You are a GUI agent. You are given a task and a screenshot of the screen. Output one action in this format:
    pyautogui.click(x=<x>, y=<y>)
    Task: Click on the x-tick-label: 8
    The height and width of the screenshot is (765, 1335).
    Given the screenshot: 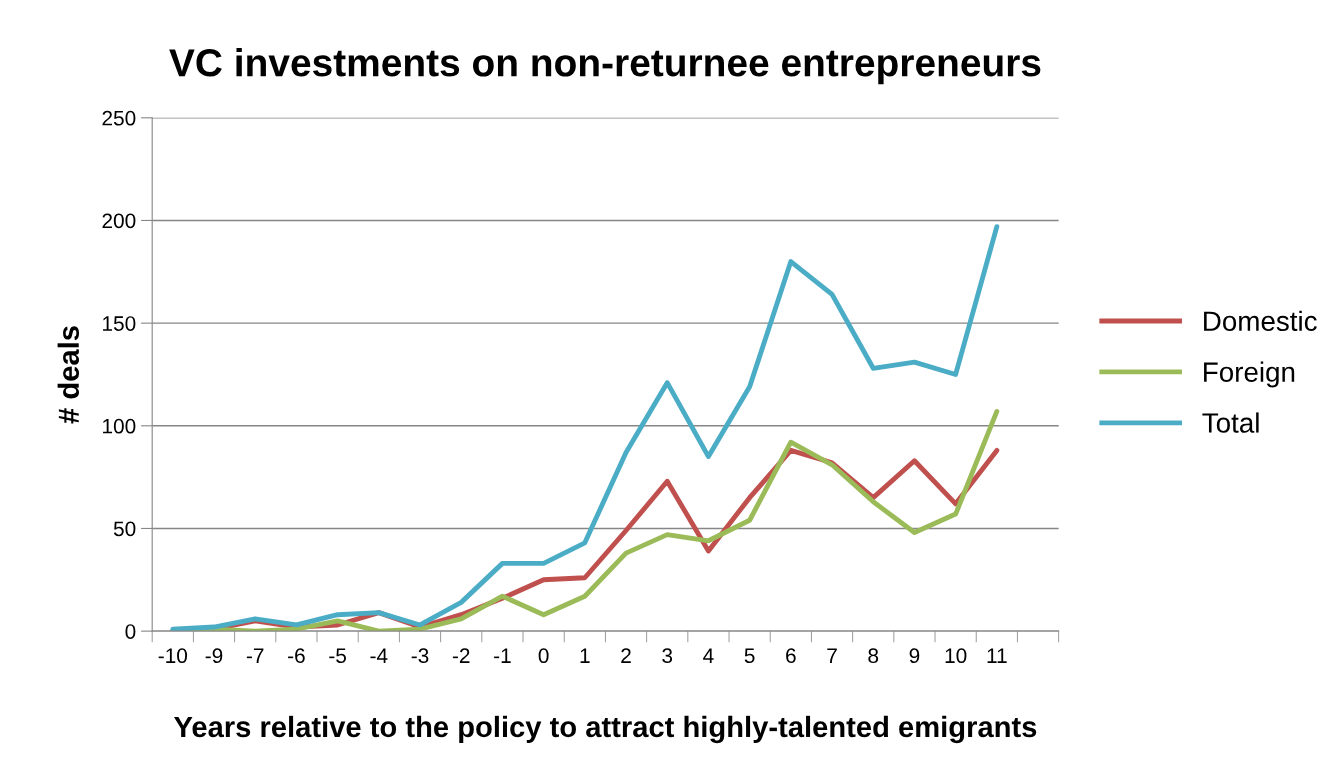 What is the action you would take?
    pyautogui.click(x=873, y=656)
    